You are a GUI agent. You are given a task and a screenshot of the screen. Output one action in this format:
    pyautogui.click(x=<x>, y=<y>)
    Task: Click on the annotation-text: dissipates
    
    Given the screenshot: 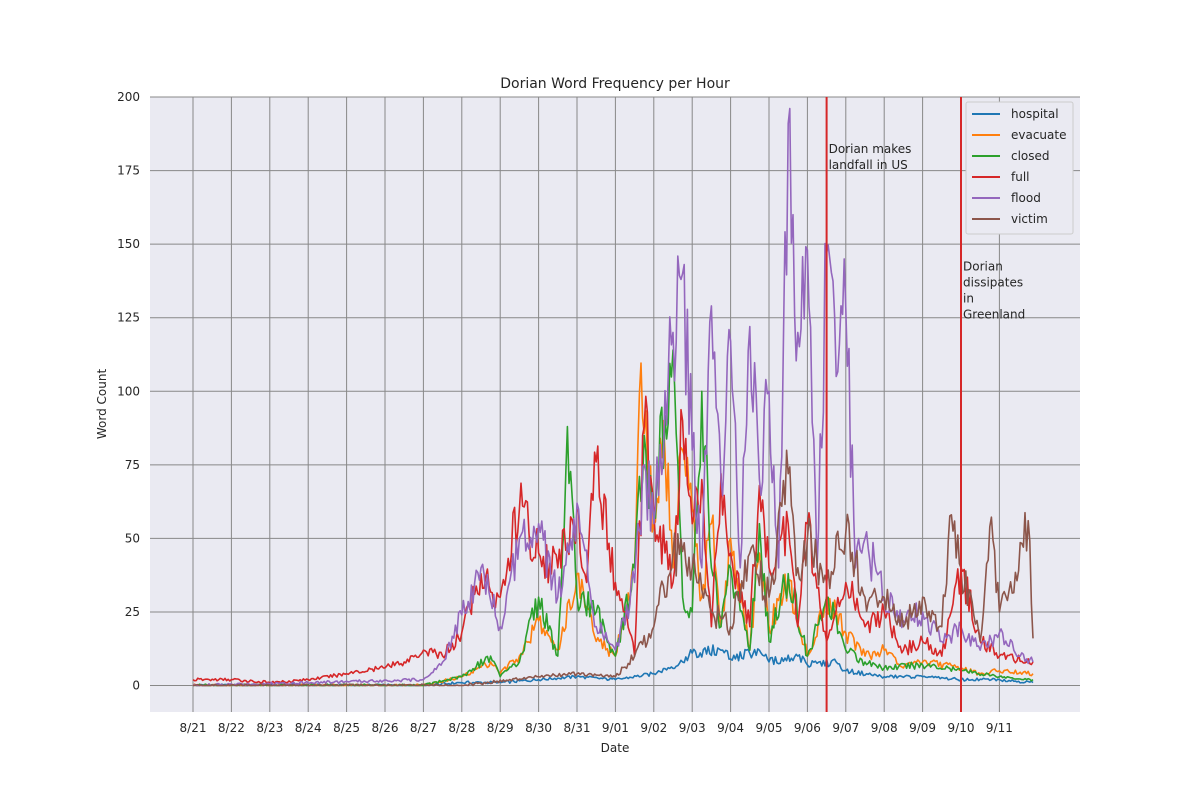 What is the action you would take?
    pyautogui.click(x=993, y=283)
    